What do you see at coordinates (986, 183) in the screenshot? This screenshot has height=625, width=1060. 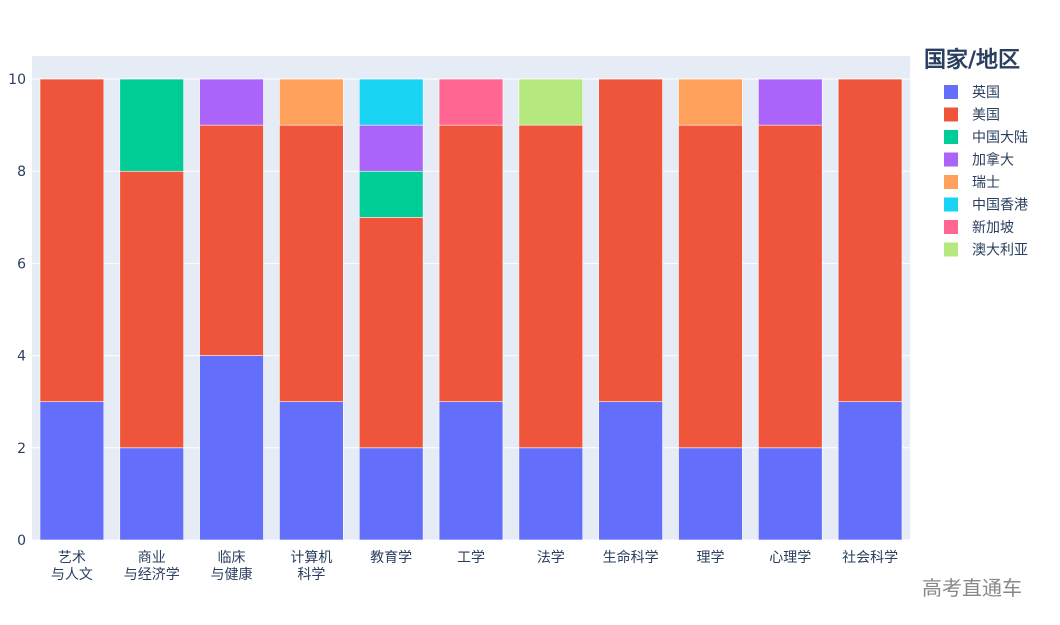 I see `legend-label-4: 瑞士` at bounding box center [986, 183].